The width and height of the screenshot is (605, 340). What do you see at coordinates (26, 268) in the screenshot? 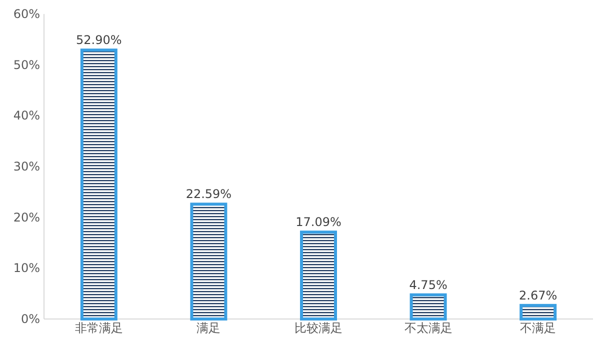
I see `y-tick-label: 10%` at bounding box center [26, 268].